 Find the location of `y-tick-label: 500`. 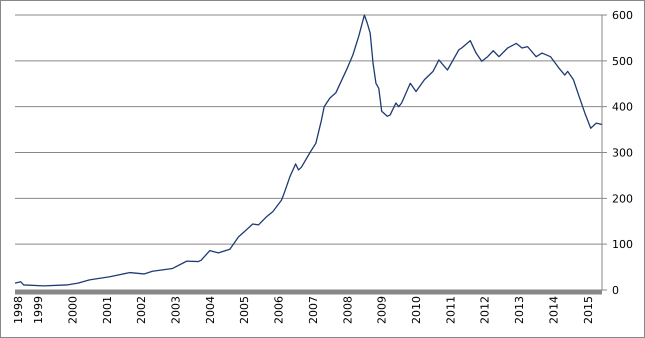

y-tick-label: 500 is located at coordinates (622, 61).